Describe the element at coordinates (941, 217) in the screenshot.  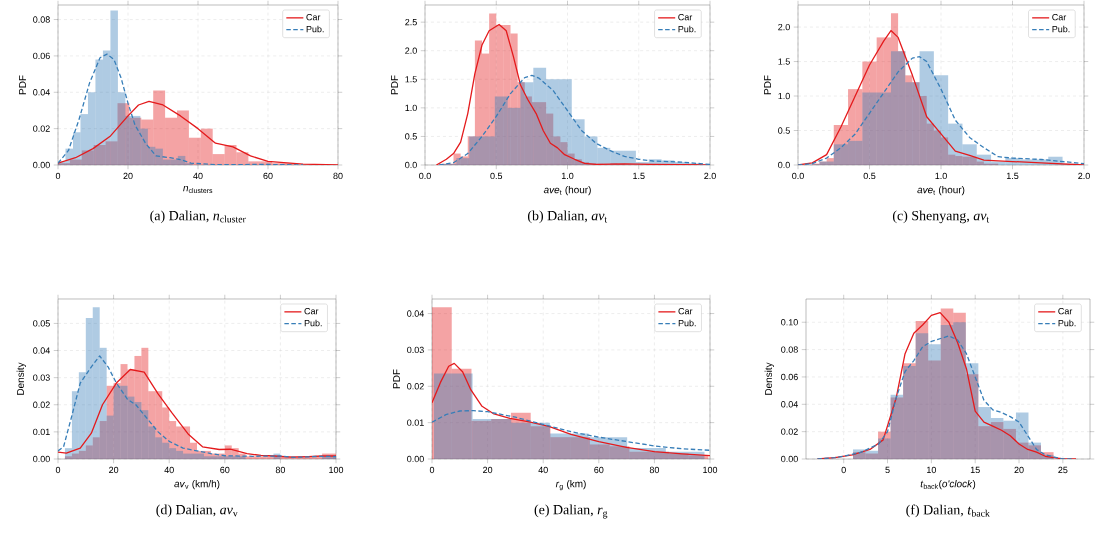
I see `text: (c) Shenyang, av$_{t}$` at that location.